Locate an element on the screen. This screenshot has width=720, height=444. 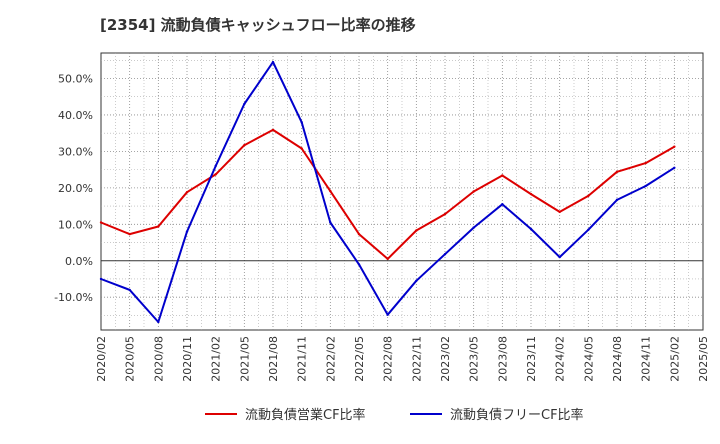
y-tick-label: 0.0% is located at coordinates (79, 261).